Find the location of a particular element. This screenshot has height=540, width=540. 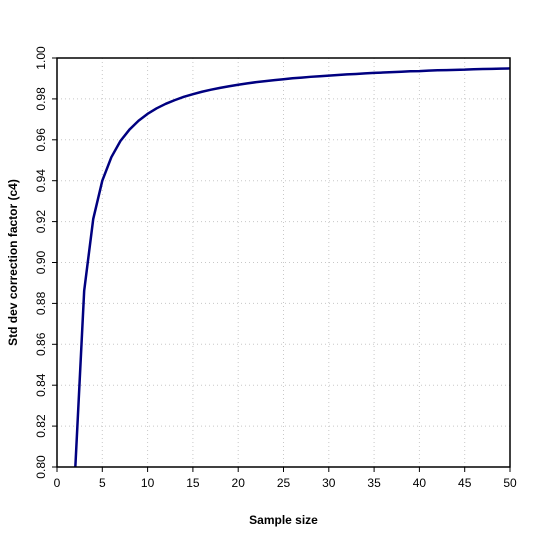

y-tick-label: 0.84 is located at coordinates (41, 385).